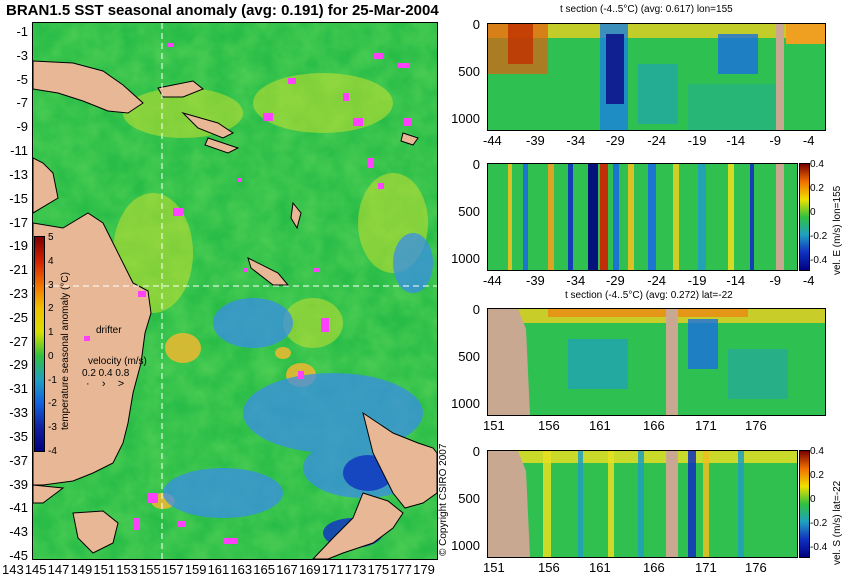  What do you see at coordinates (264, 569) in the screenshot?
I see `lon-tick-label: 165` at bounding box center [264, 569].